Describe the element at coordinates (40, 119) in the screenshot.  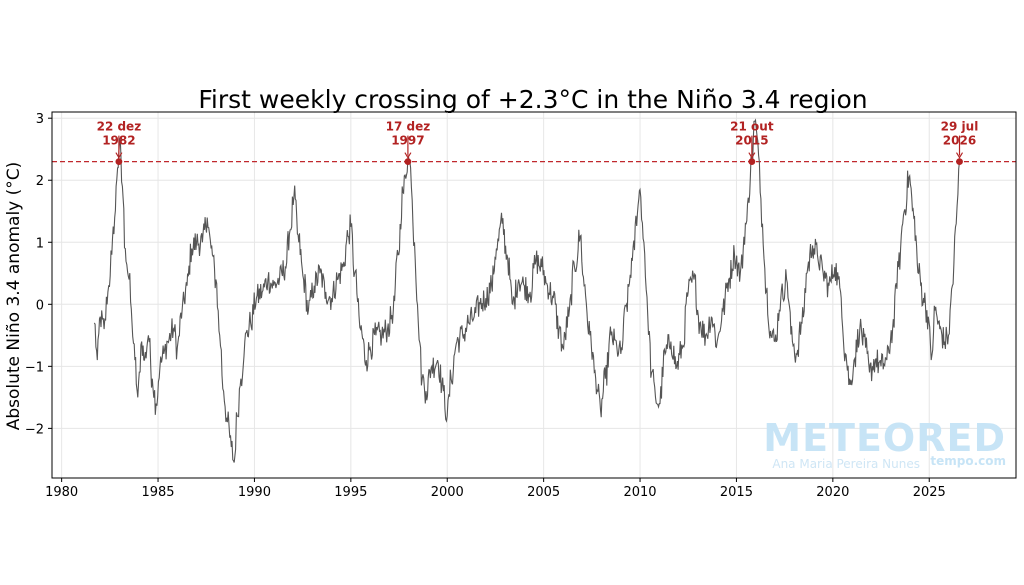
I see `y-tick-label: 3` at that location.